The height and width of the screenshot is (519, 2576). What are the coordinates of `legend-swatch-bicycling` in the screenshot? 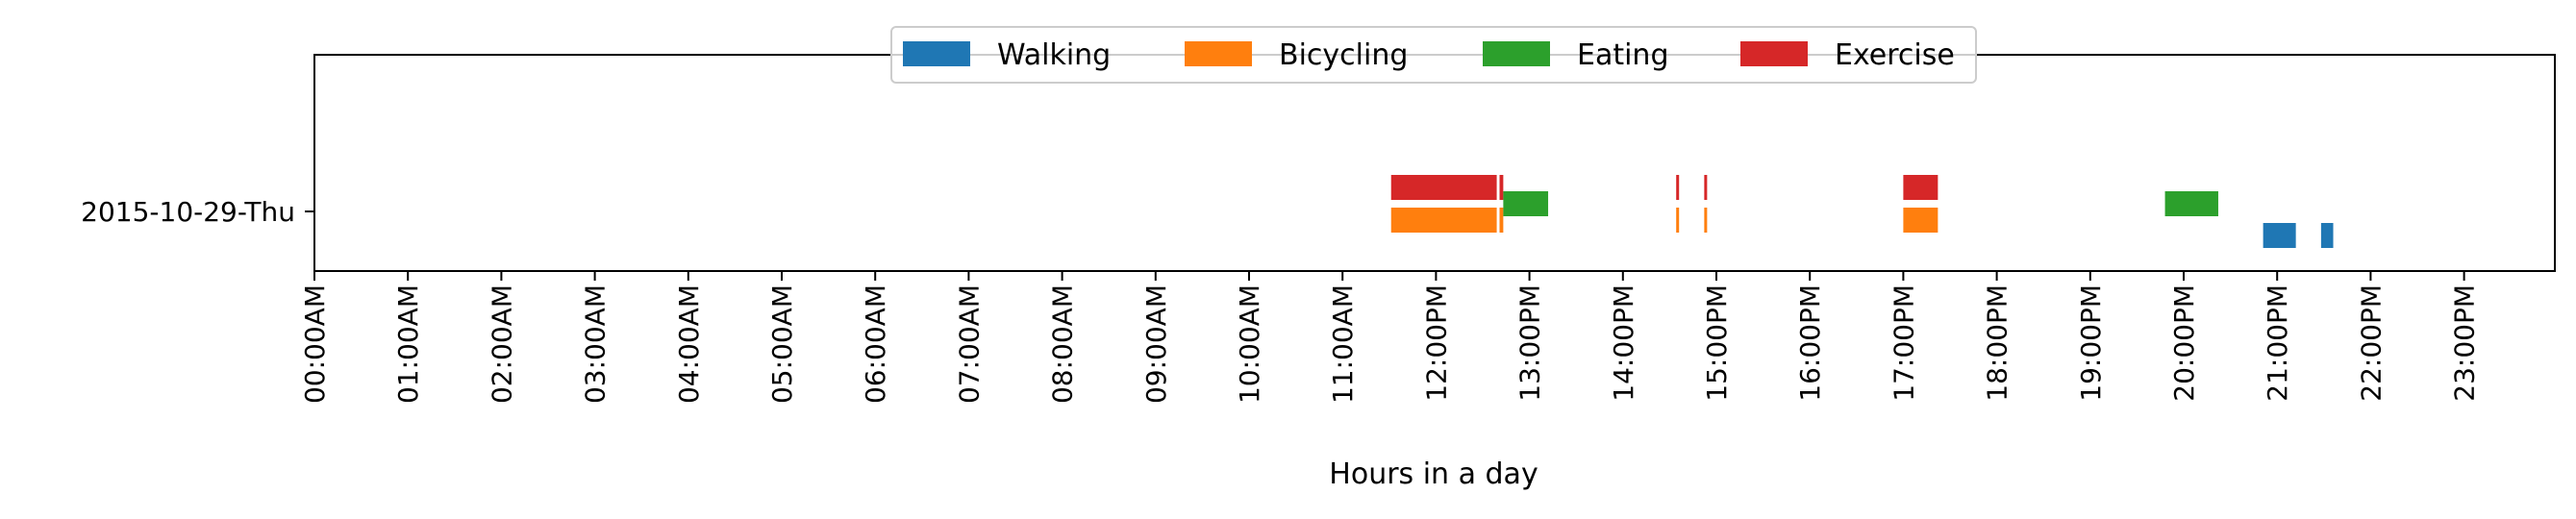 It's located at (1218, 53).